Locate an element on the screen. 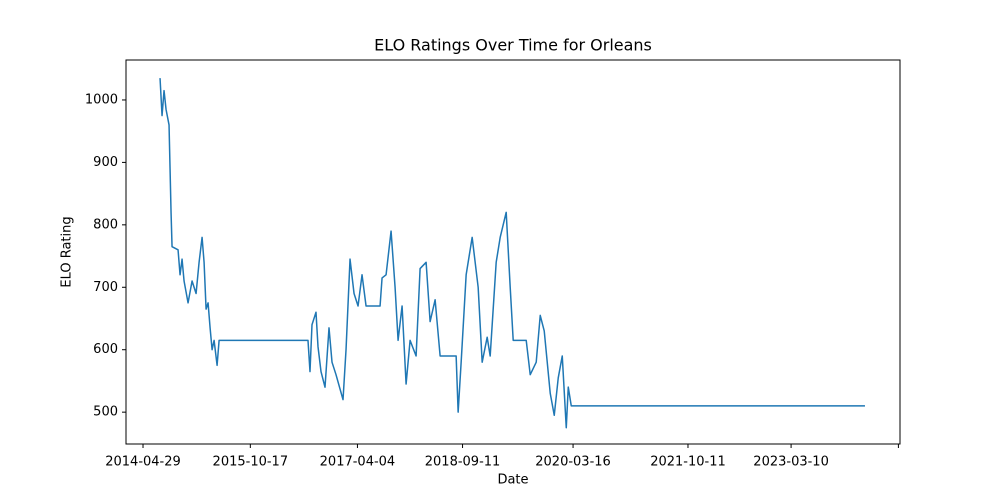 The width and height of the screenshot is (1000, 500). x-tick-label: 2014-04-29 is located at coordinates (143, 462).